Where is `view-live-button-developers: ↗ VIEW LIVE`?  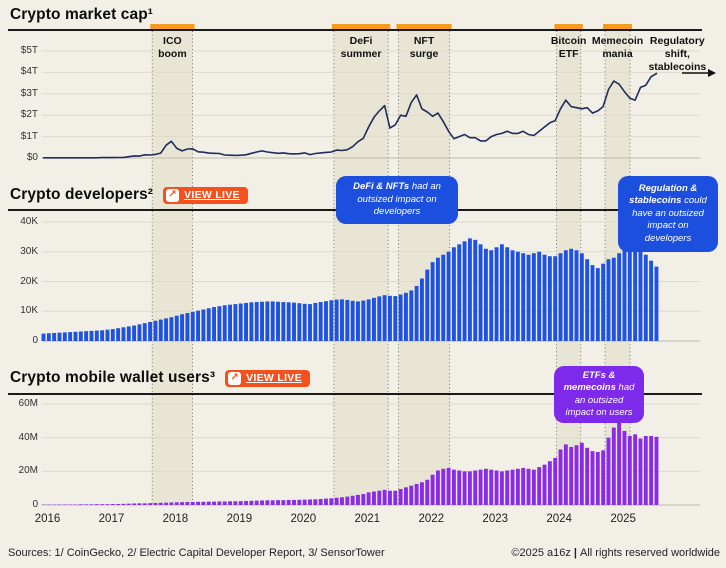 view-live-button-developers: ↗ VIEW LIVE is located at coordinates (205, 195).